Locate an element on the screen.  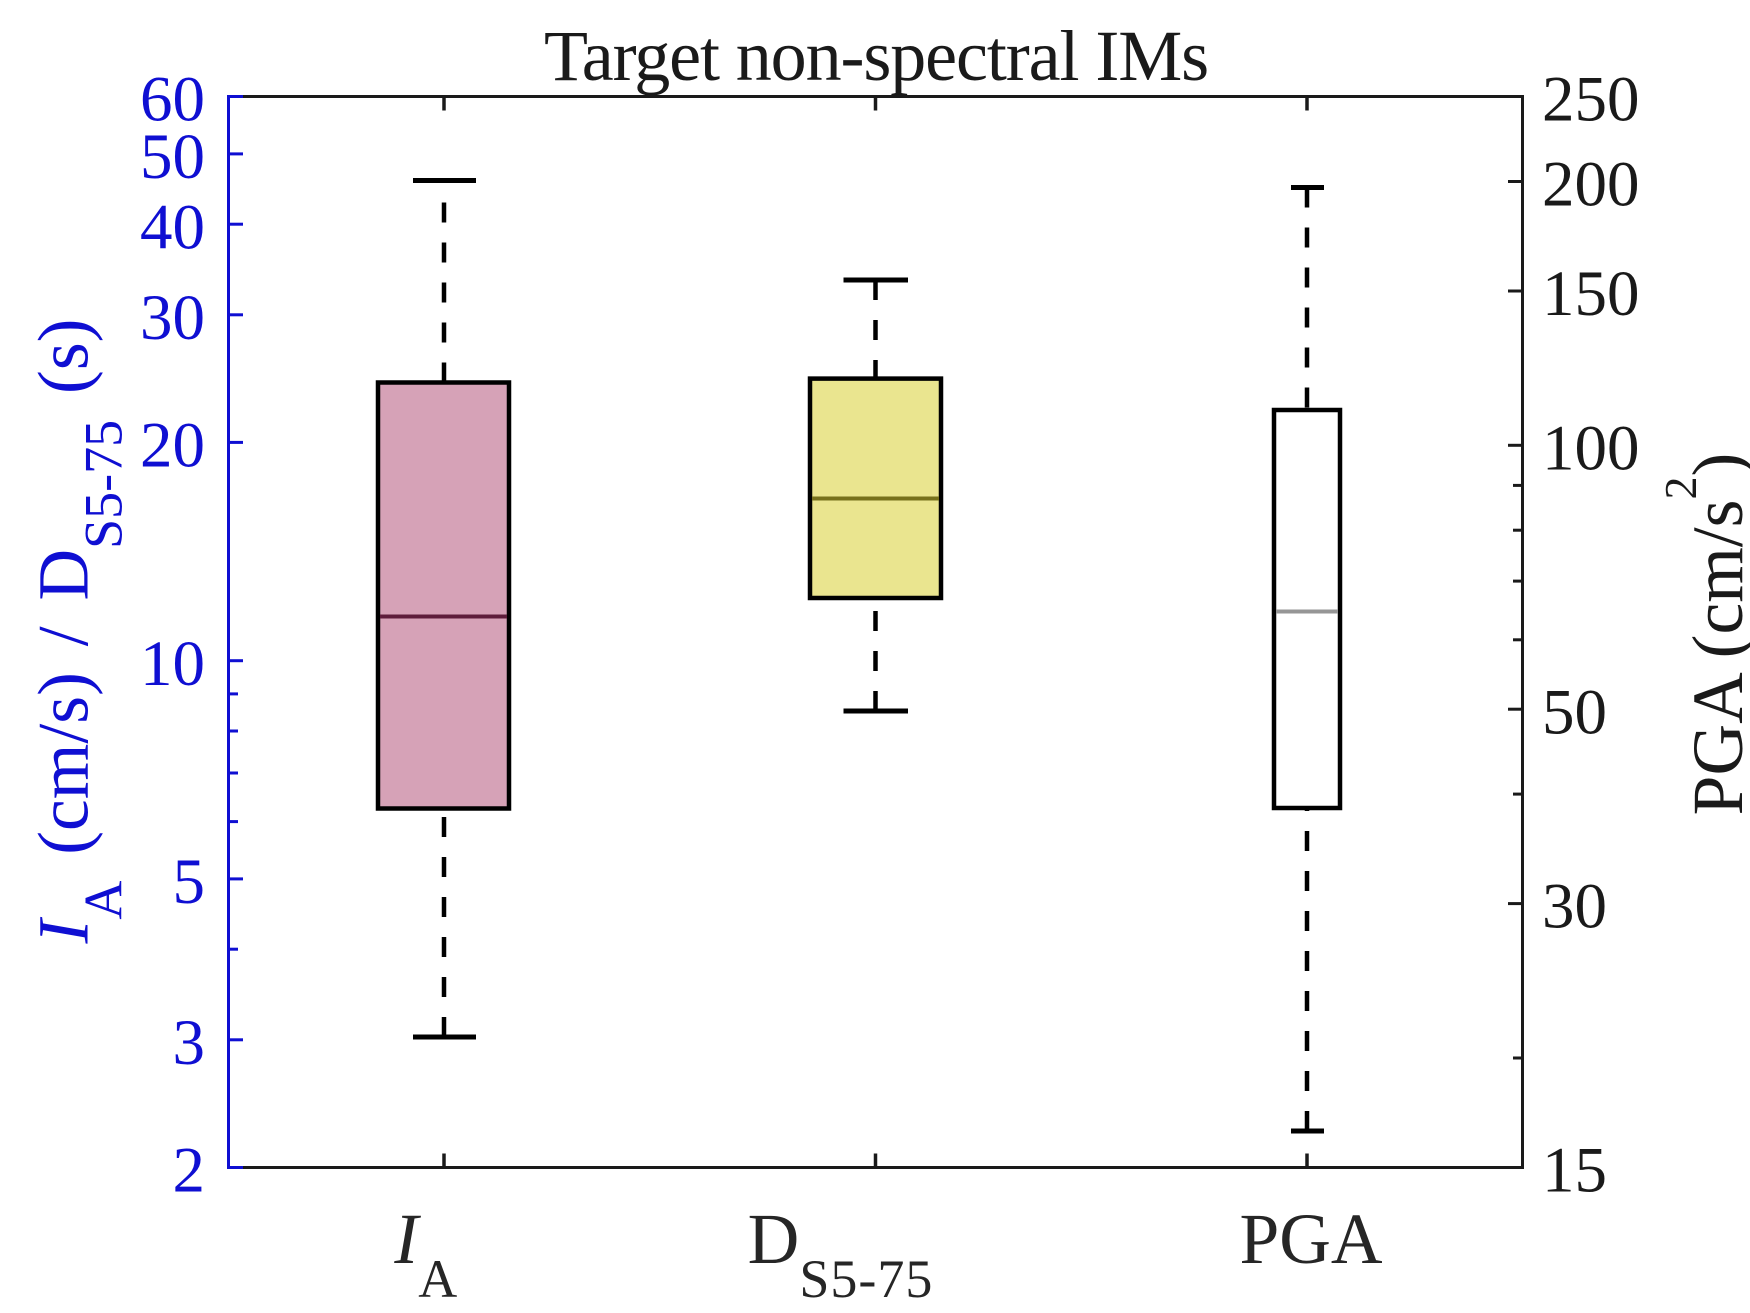
svg-text: 15 is located at coordinates (1574, 1171).